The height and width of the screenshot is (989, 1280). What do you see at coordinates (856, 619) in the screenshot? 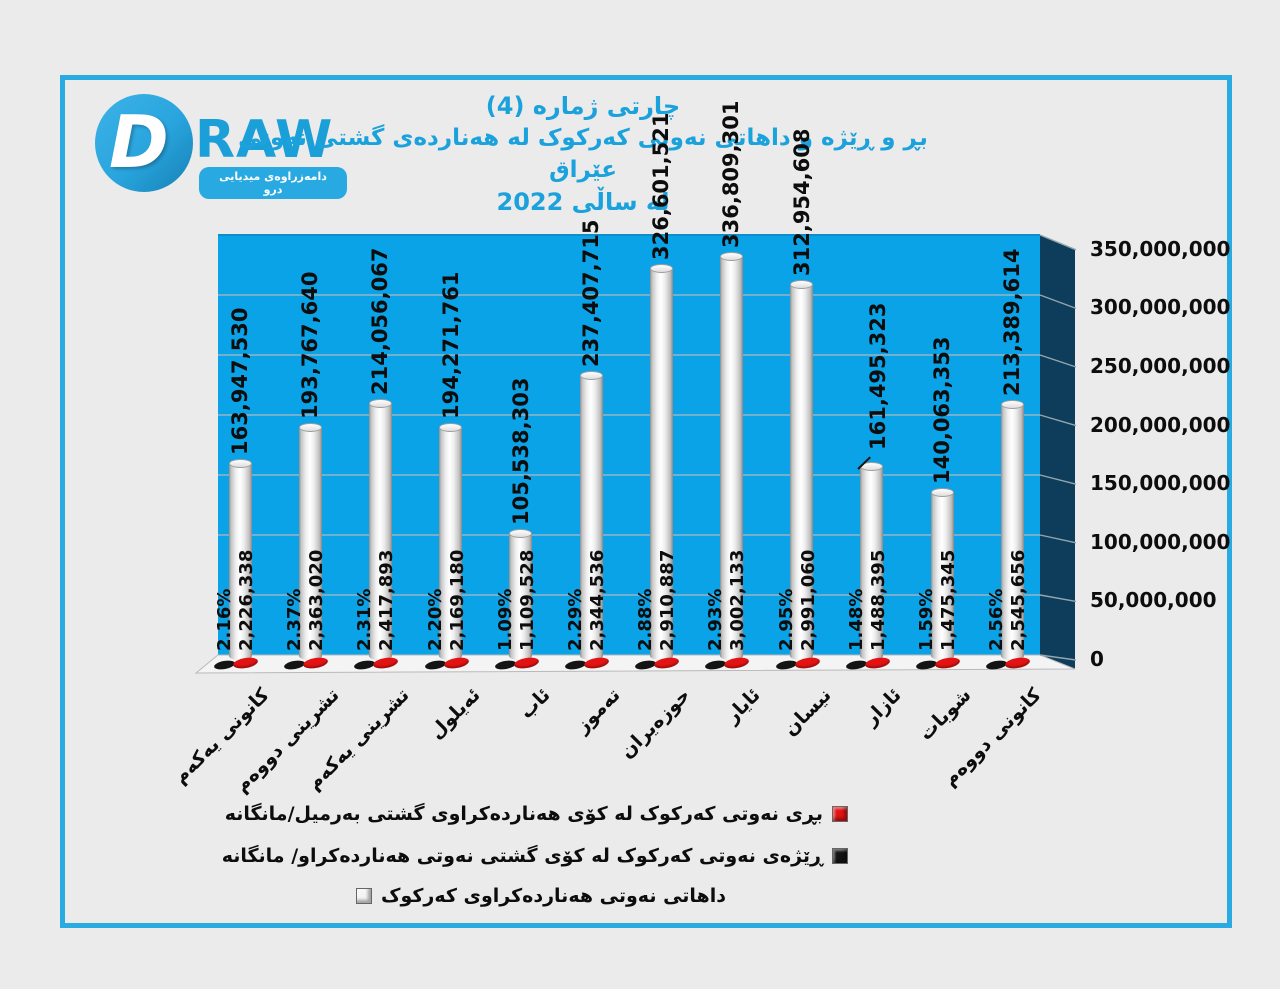
I see `bar-percent-label: 1.48%` at bounding box center [856, 619].